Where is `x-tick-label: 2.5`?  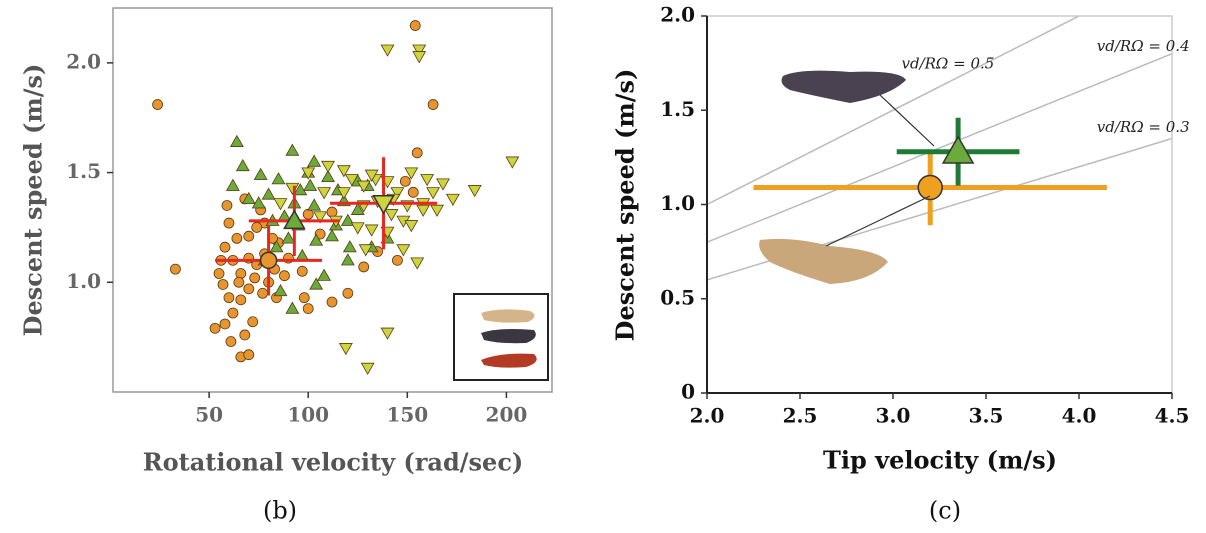 x-tick-label: 2.5 is located at coordinates (800, 416).